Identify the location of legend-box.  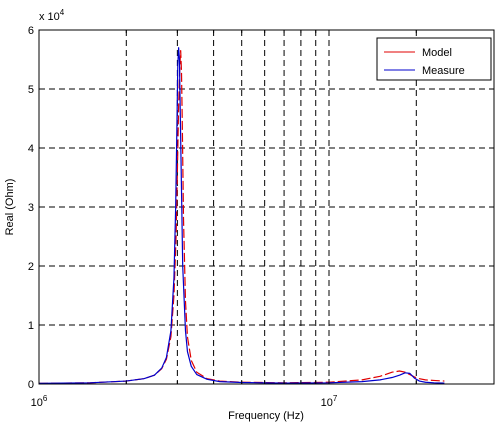
(434, 59).